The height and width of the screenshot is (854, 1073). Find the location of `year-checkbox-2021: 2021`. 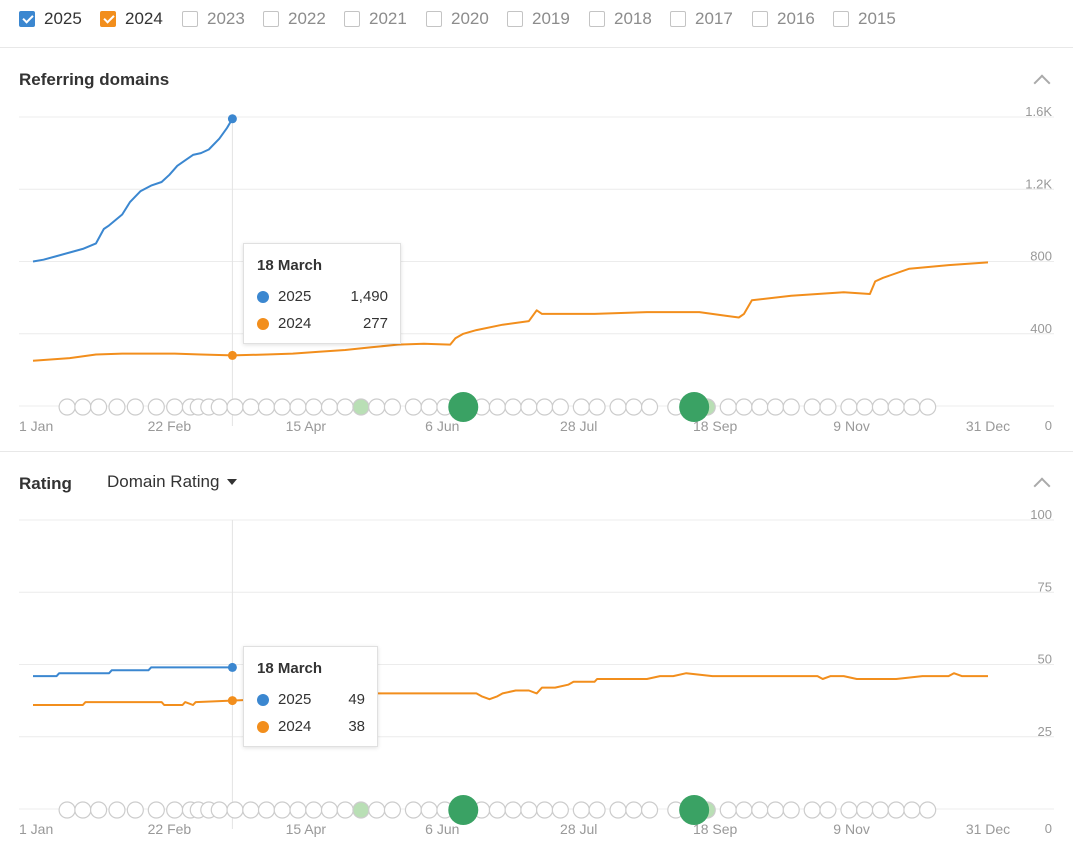

year-checkbox-2021: 2021 is located at coordinates (375, 19).